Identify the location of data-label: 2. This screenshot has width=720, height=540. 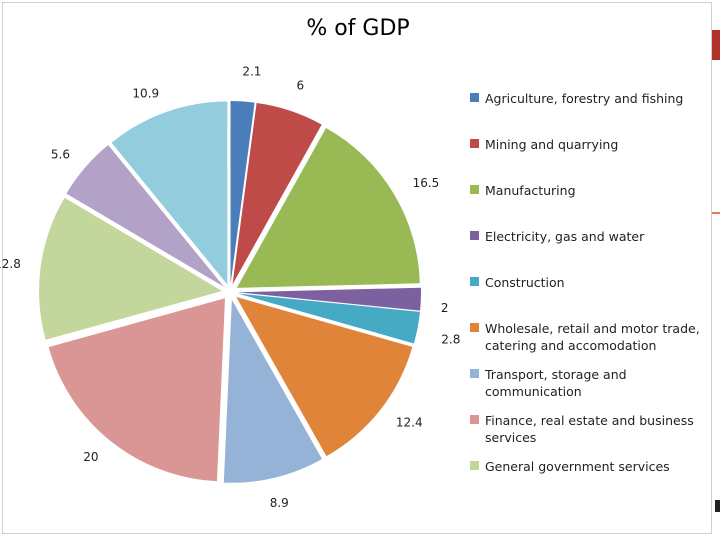
(445, 308).